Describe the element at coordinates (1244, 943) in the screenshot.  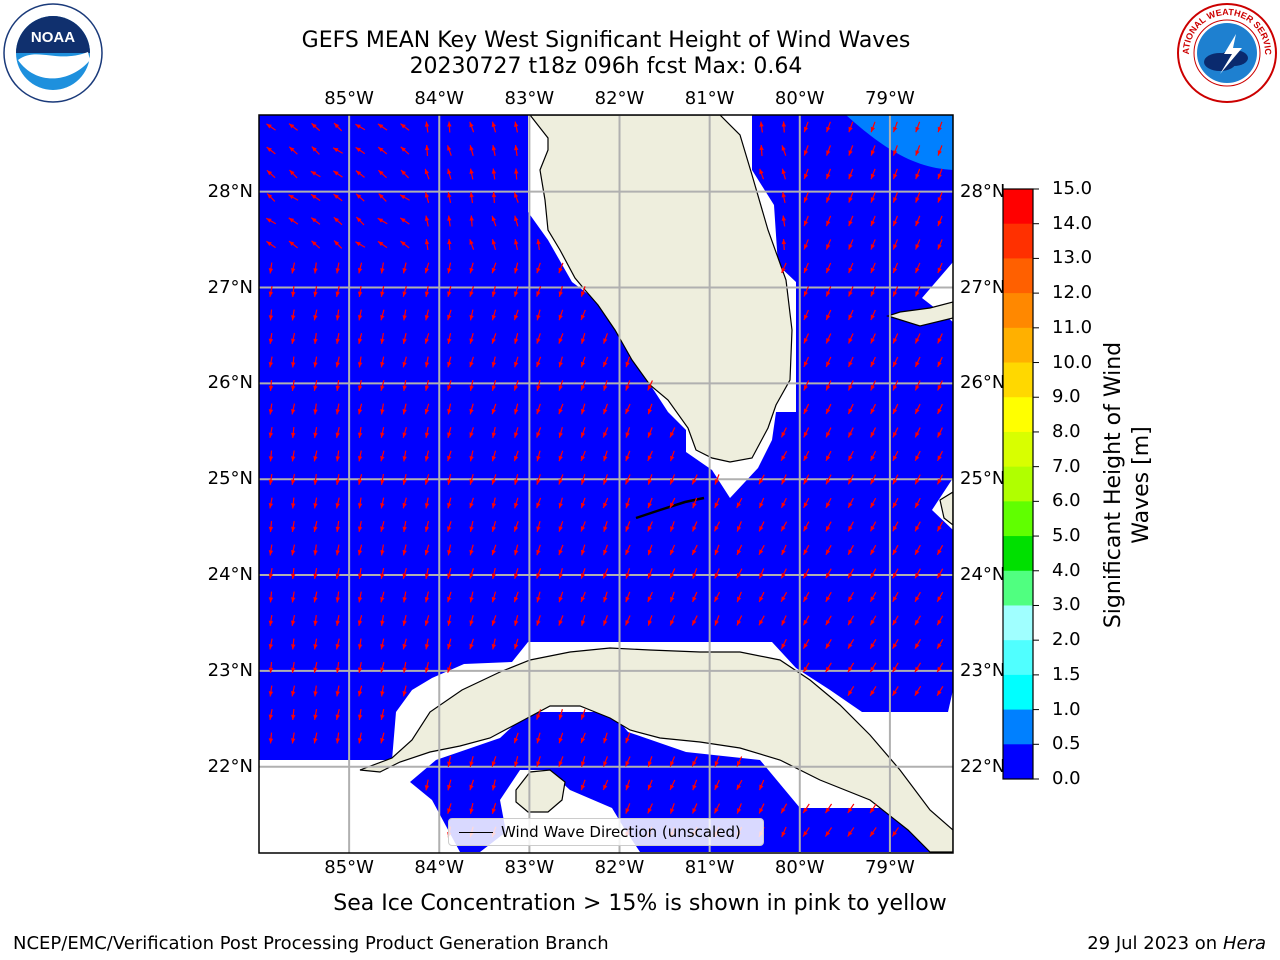
I see `footer-host: Hera` at that location.